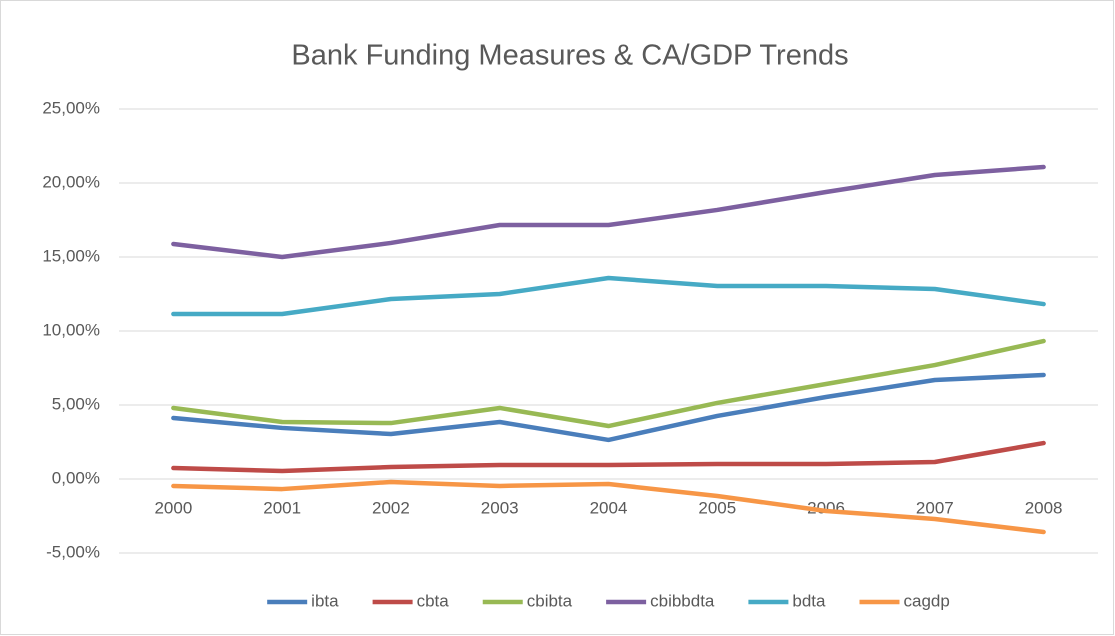 The width and height of the screenshot is (1115, 636). Describe the element at coordinates (325, 600) in the screenshot. I see `legend-label: ibta` at that location.